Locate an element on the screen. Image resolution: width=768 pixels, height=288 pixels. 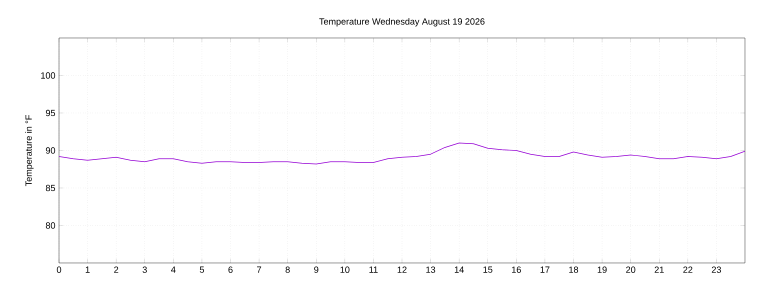
x-tick-label: 11 is located at coordinates (373, 269).